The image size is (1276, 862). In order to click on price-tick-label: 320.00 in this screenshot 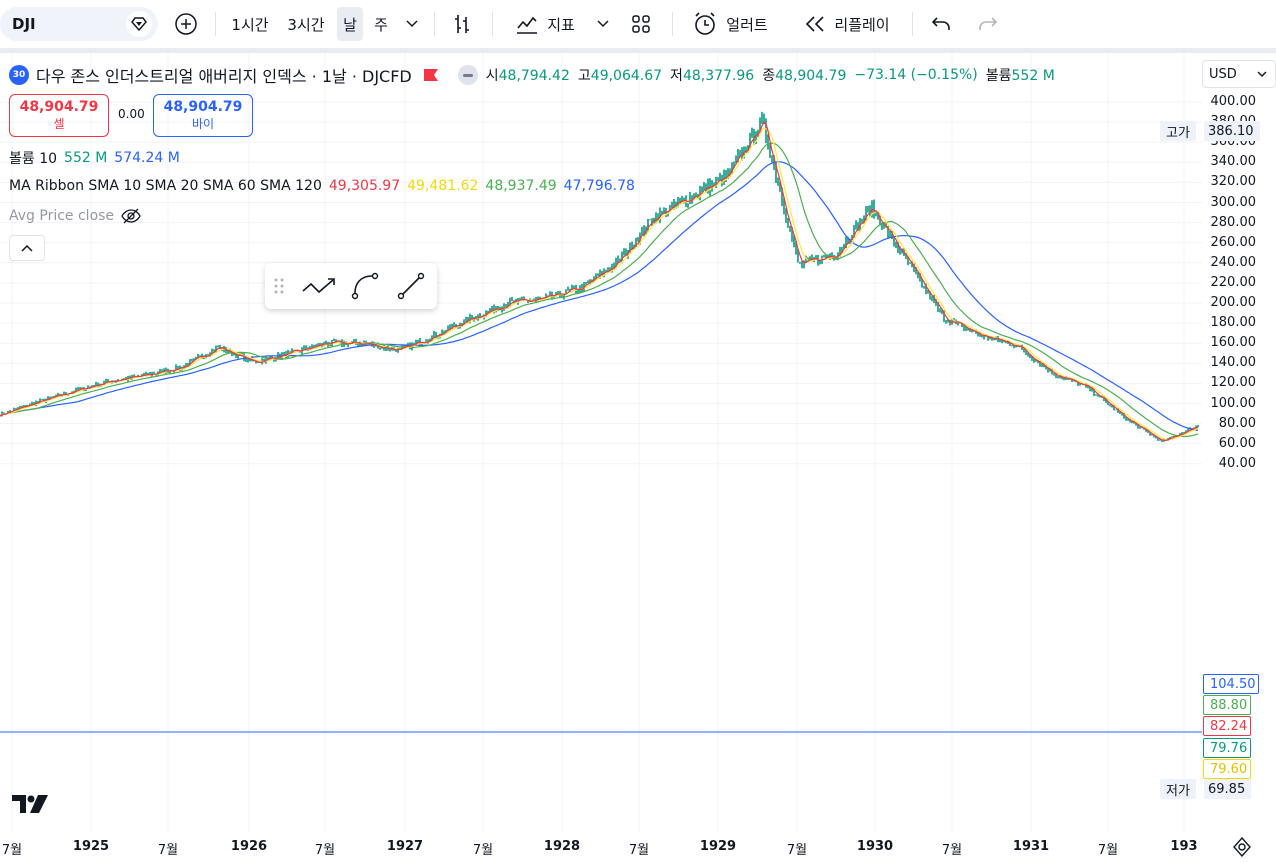, I will do `click(1233, 182)`.